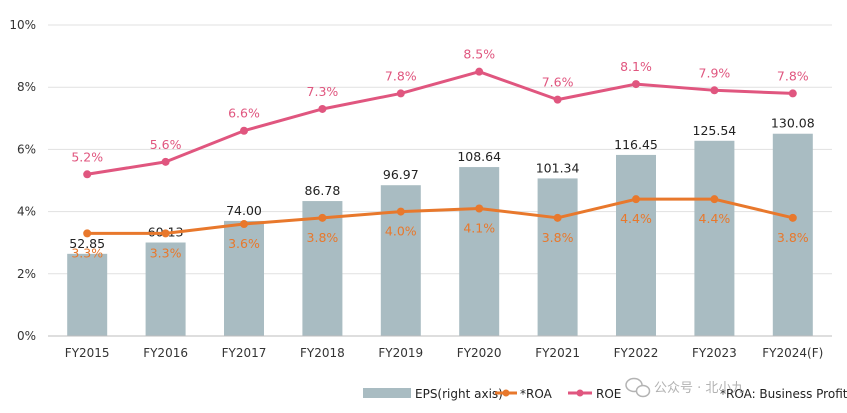 The image size is (847, 413). Describe the element at coordinates (26, 274) in the screenshot. I see `y-tick-label: 2%` at that location.